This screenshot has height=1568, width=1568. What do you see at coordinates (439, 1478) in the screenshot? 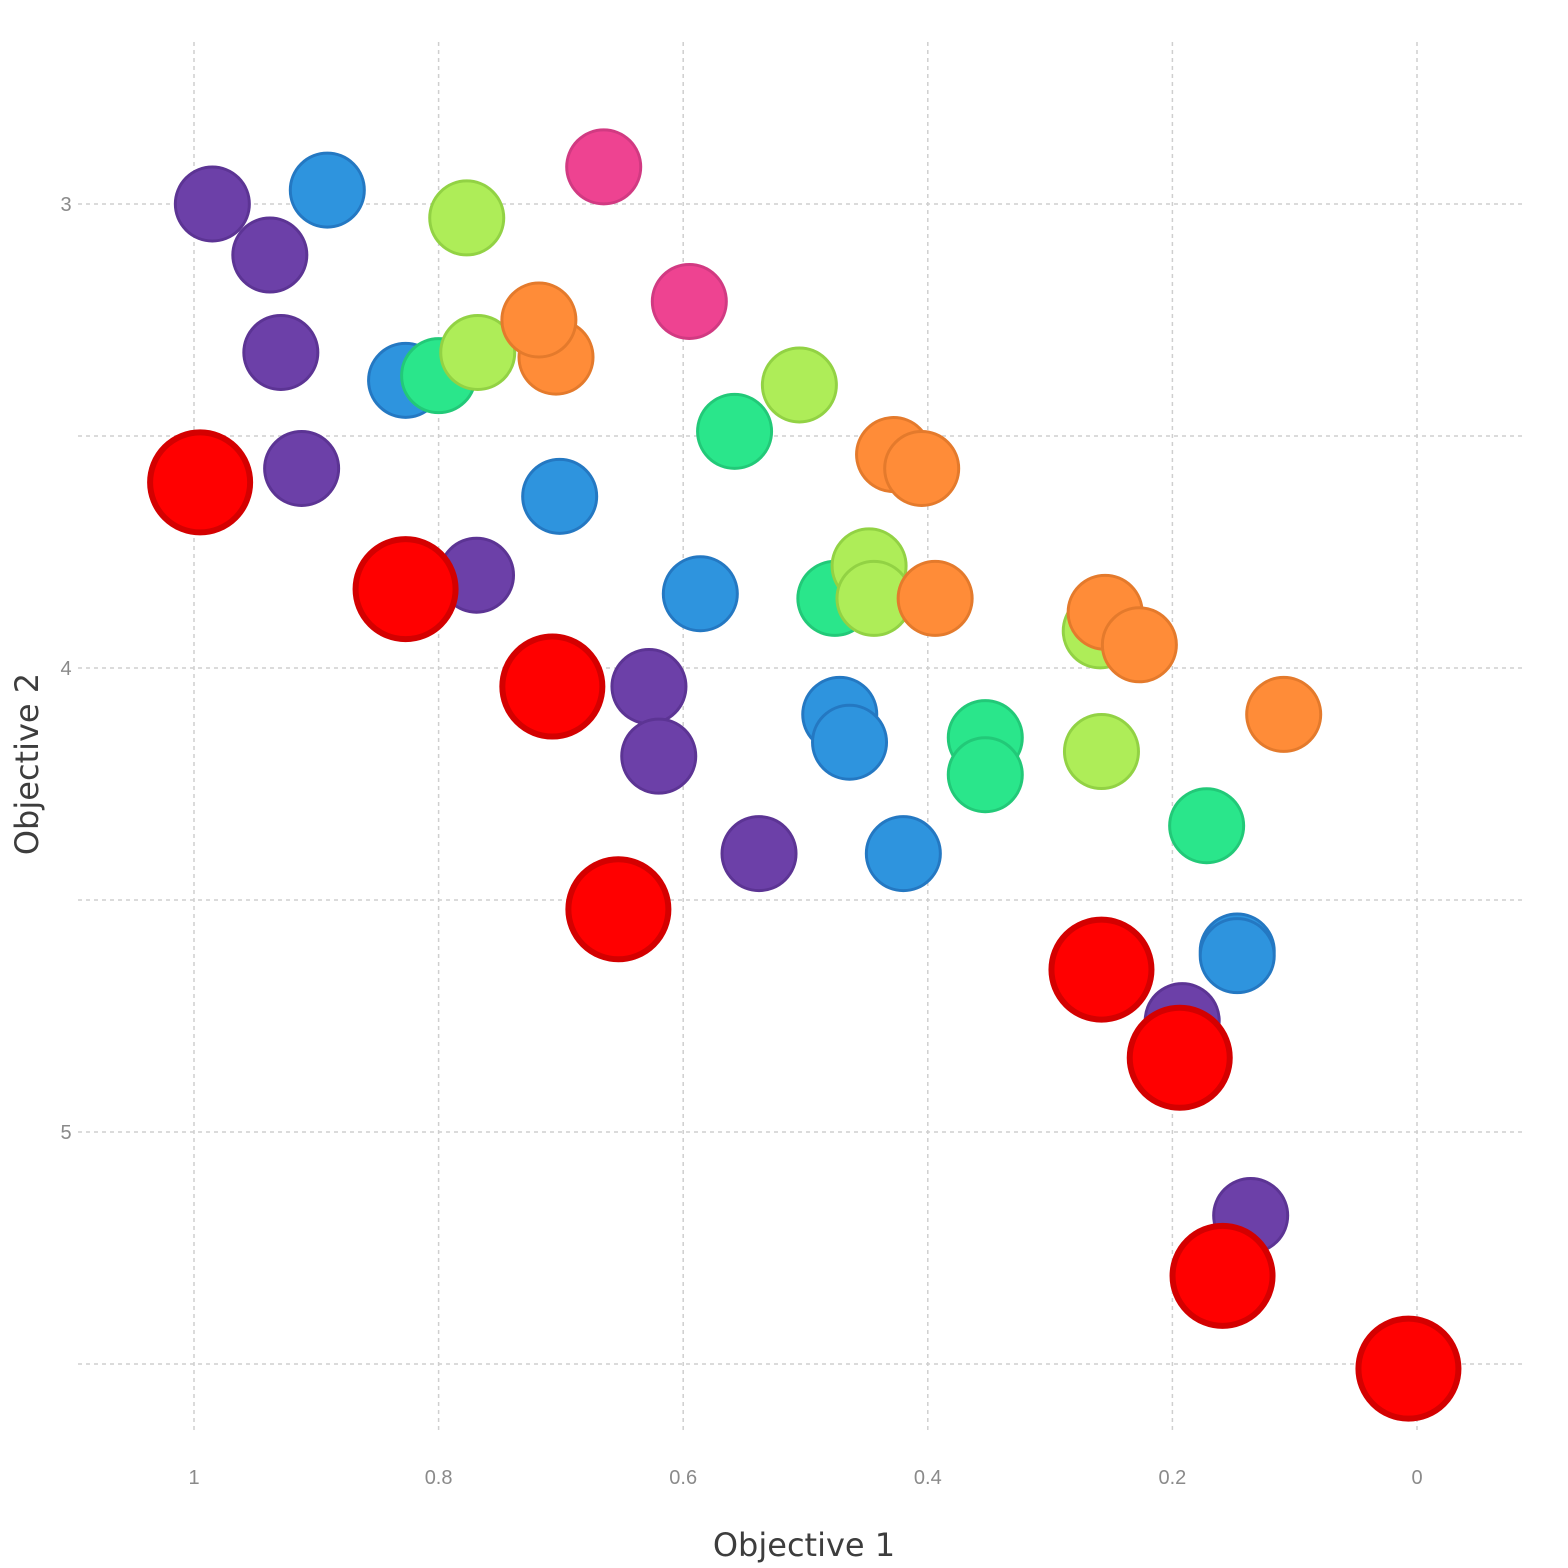
I see `x-tick-label: 0.8` at bounding box center [439, 1478].